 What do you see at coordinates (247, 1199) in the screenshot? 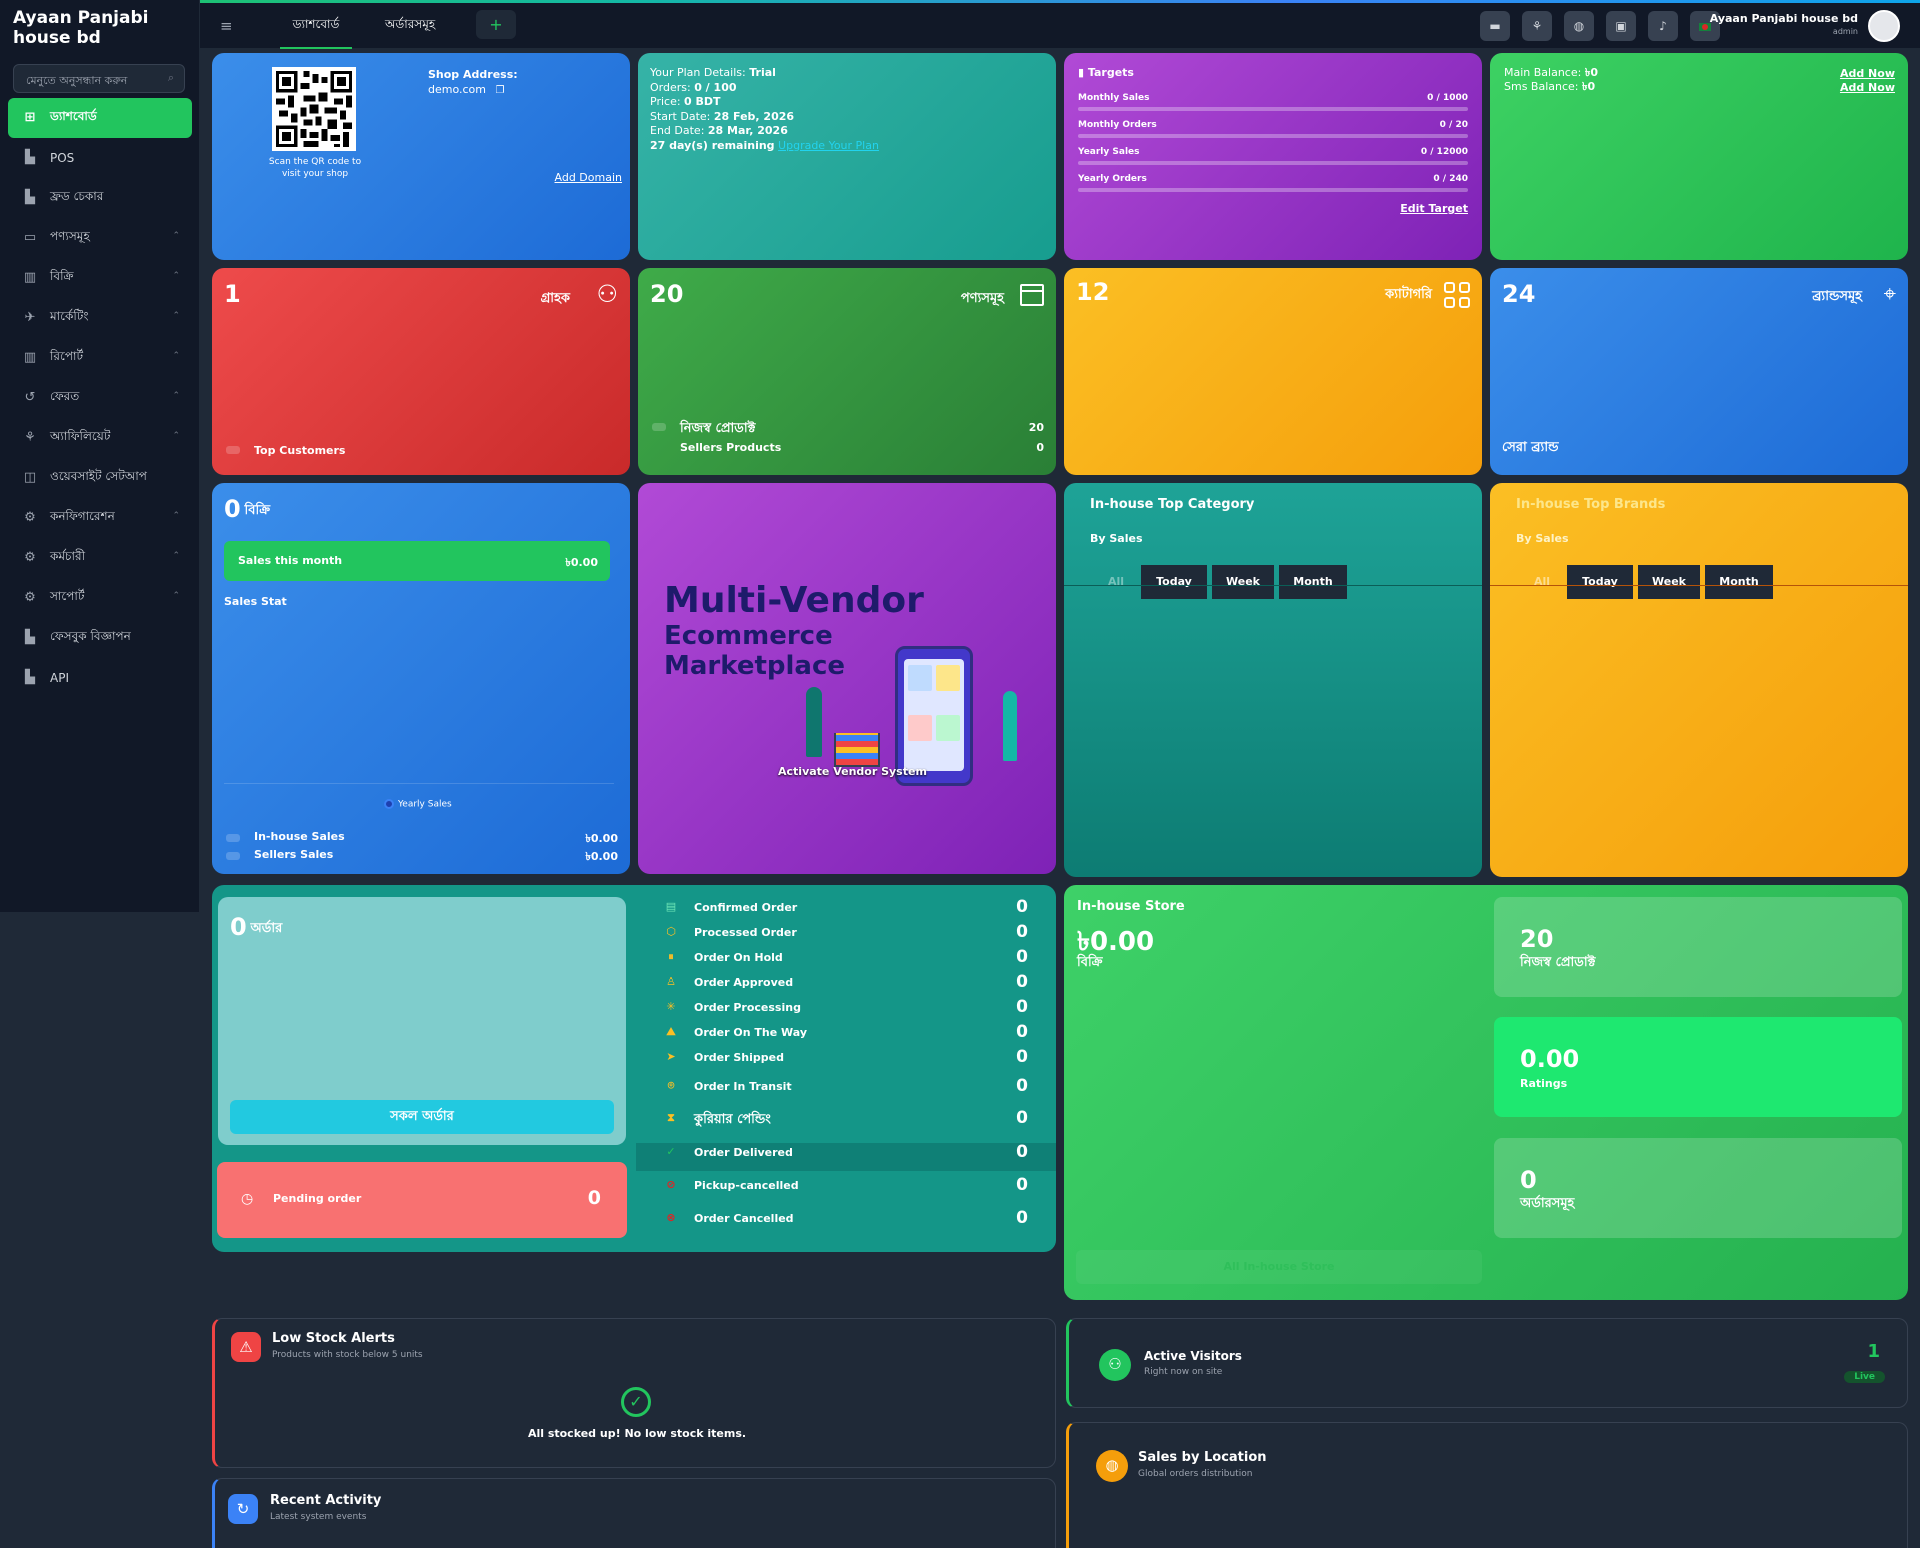
I see `clock-icon: ◷` at bounding box center [247, 1199].